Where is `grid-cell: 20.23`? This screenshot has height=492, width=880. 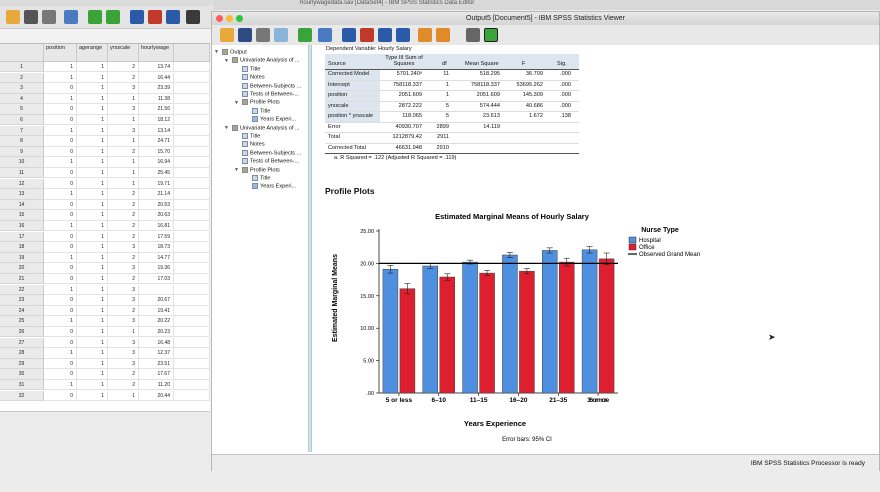
grid-cell: 20.23 is located at coordinates (156, 332).